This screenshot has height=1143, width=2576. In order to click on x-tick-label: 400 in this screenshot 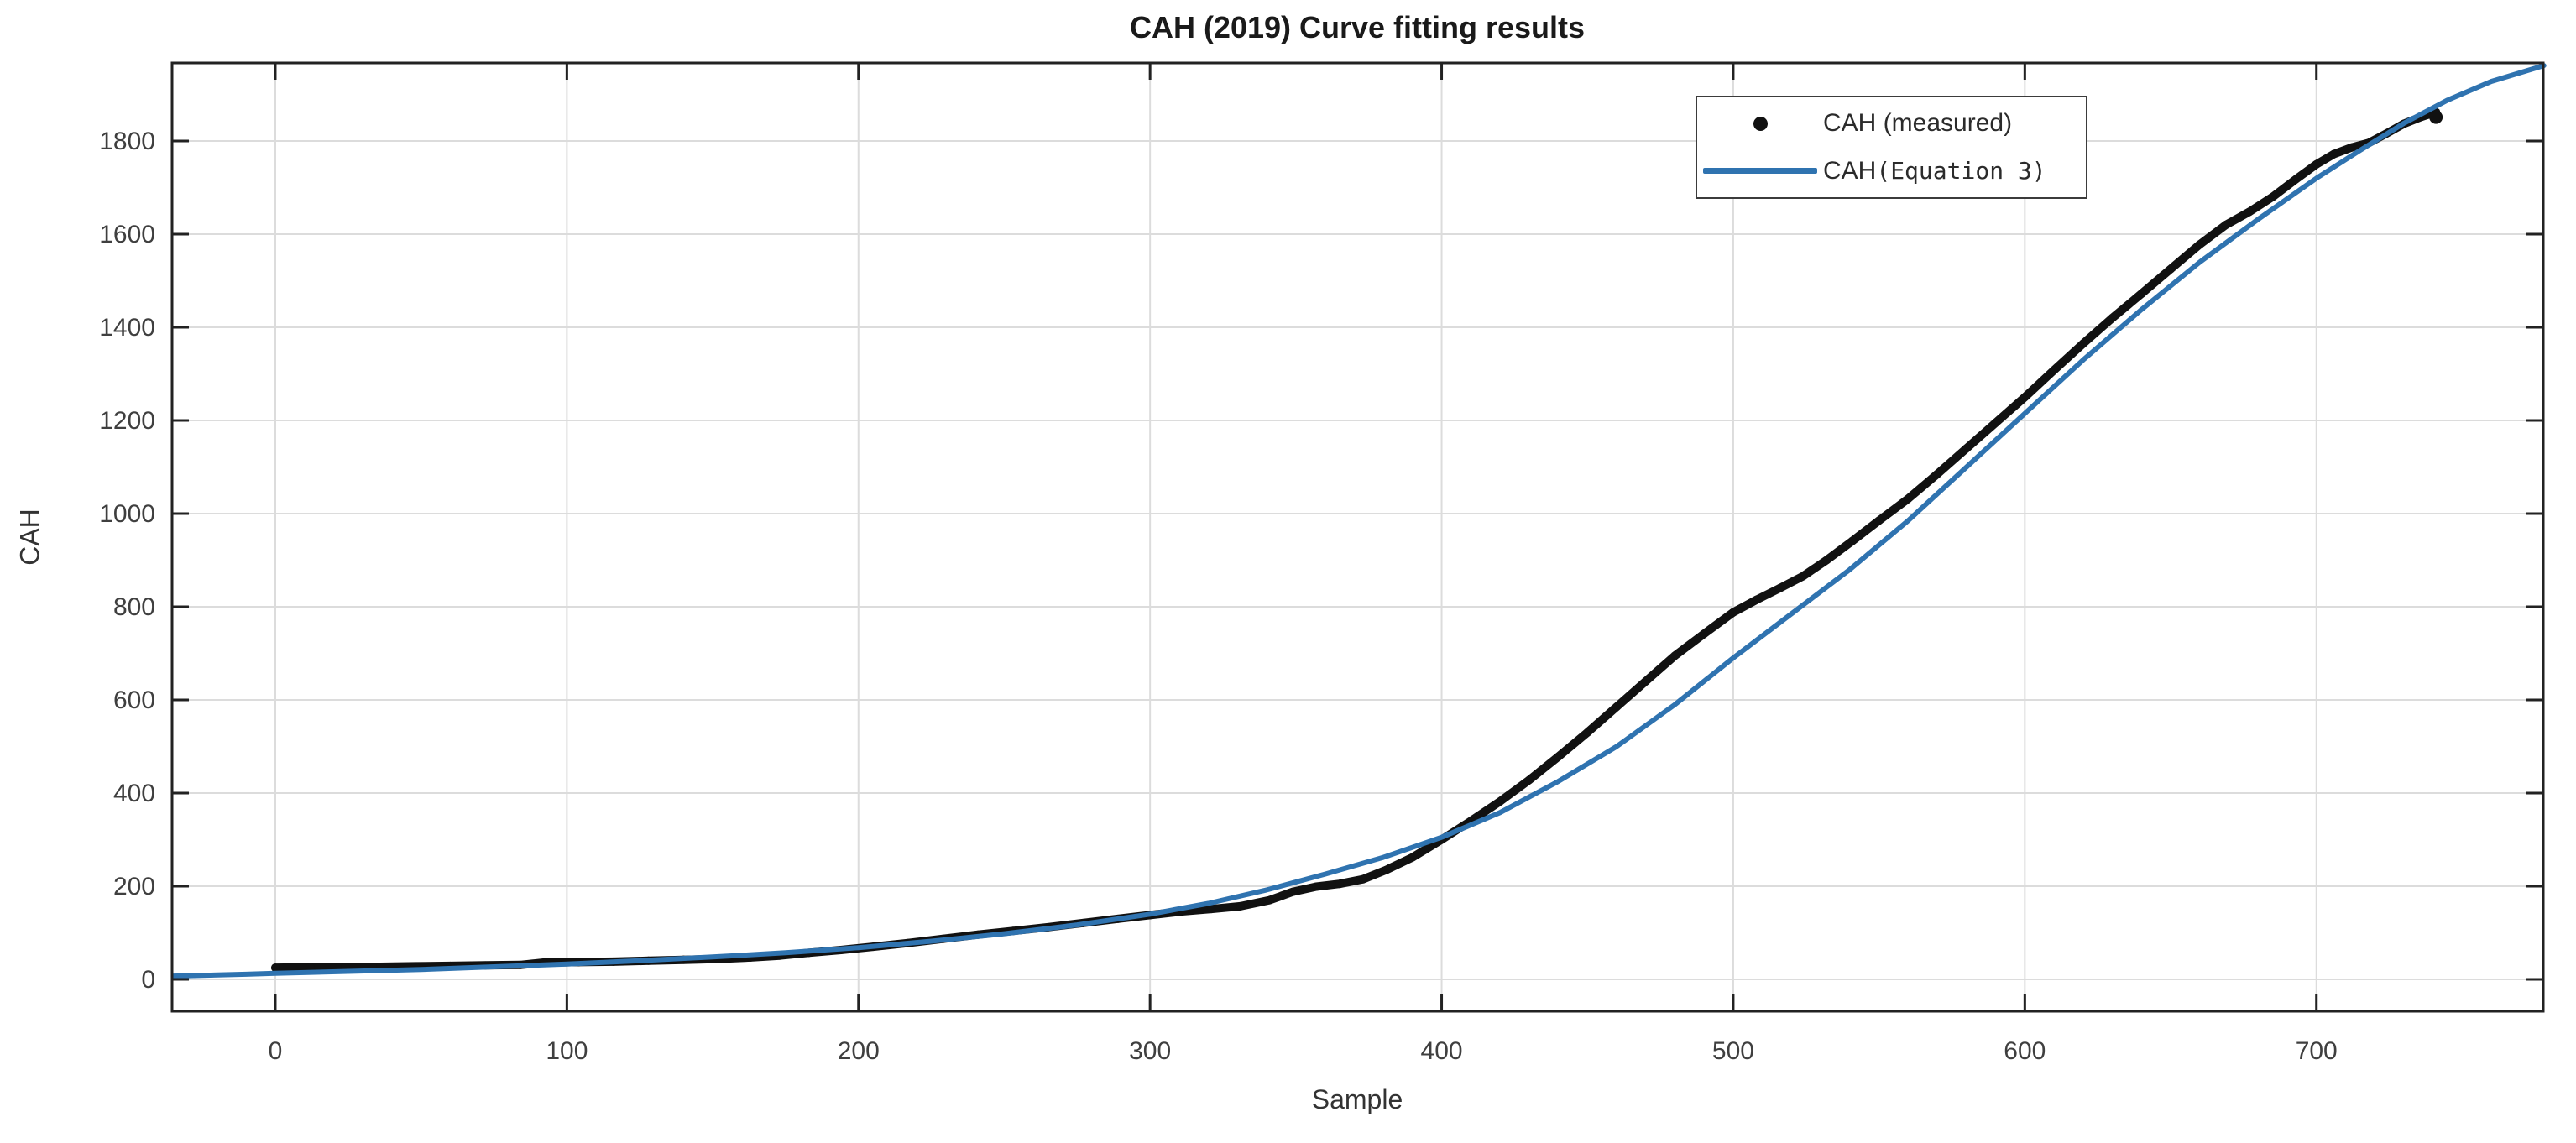, I will do `click(1442, 1051)`.